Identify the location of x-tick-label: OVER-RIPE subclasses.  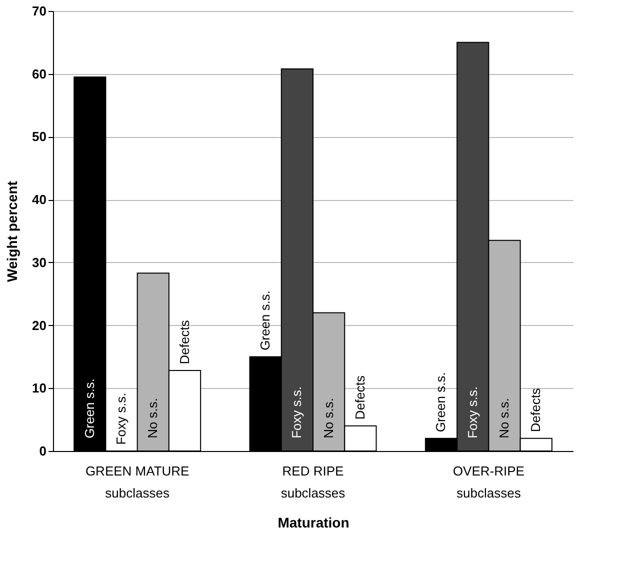
(488, 482).